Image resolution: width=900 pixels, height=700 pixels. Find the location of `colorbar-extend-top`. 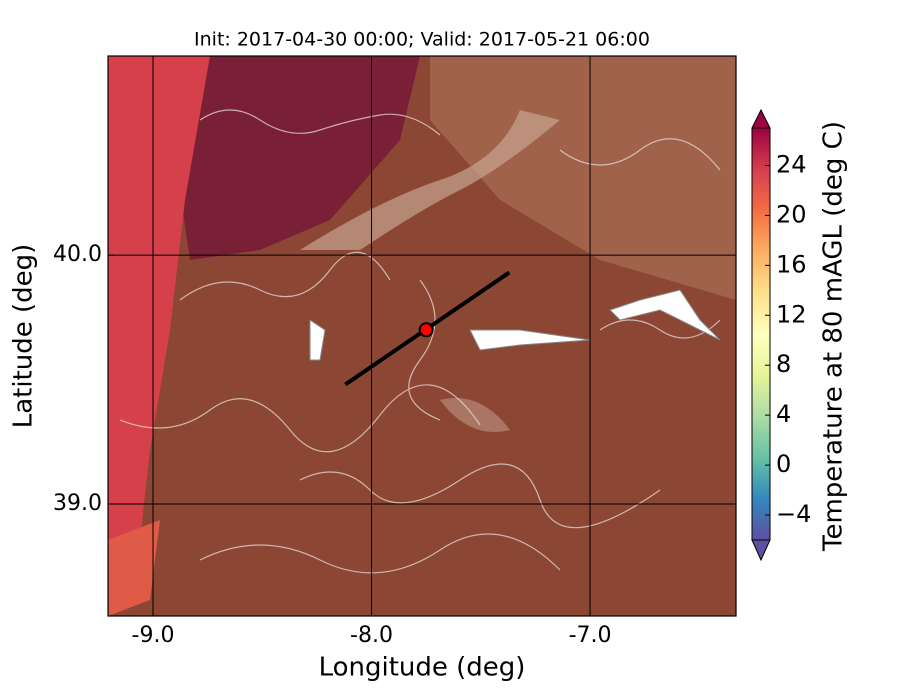

colorbar-extend-top is located at coordinates (761, 118).